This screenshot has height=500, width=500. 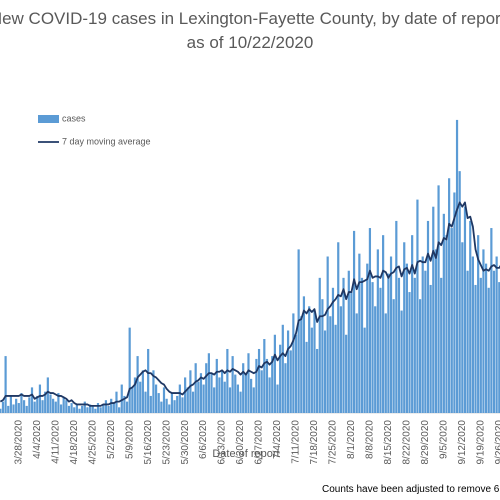 What do you see at coordinates (314, 442) in the screenshot?
I see `x-tick-label: 7/18/2020` at bounding box center [314, 442].